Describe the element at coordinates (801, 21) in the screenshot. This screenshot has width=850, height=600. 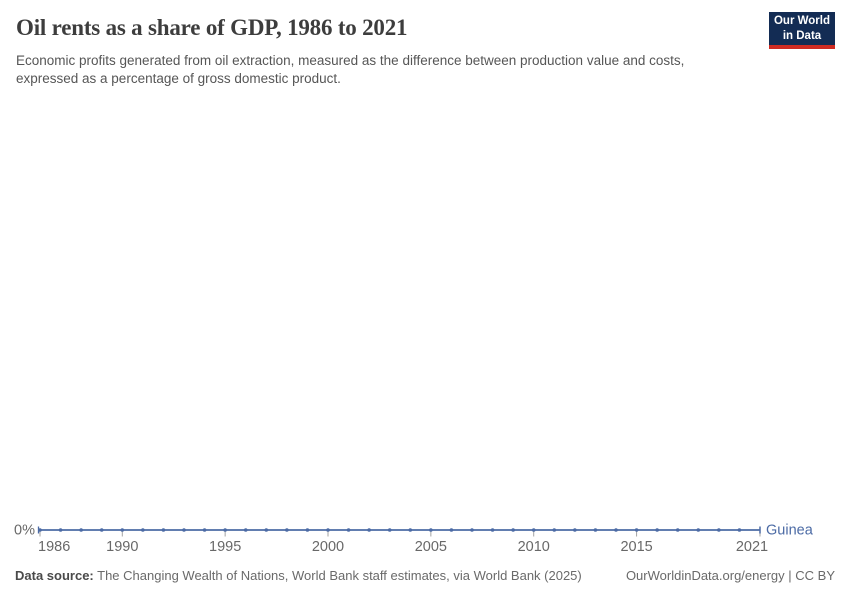
I see `owid-logo-line1: Our World` at that location.